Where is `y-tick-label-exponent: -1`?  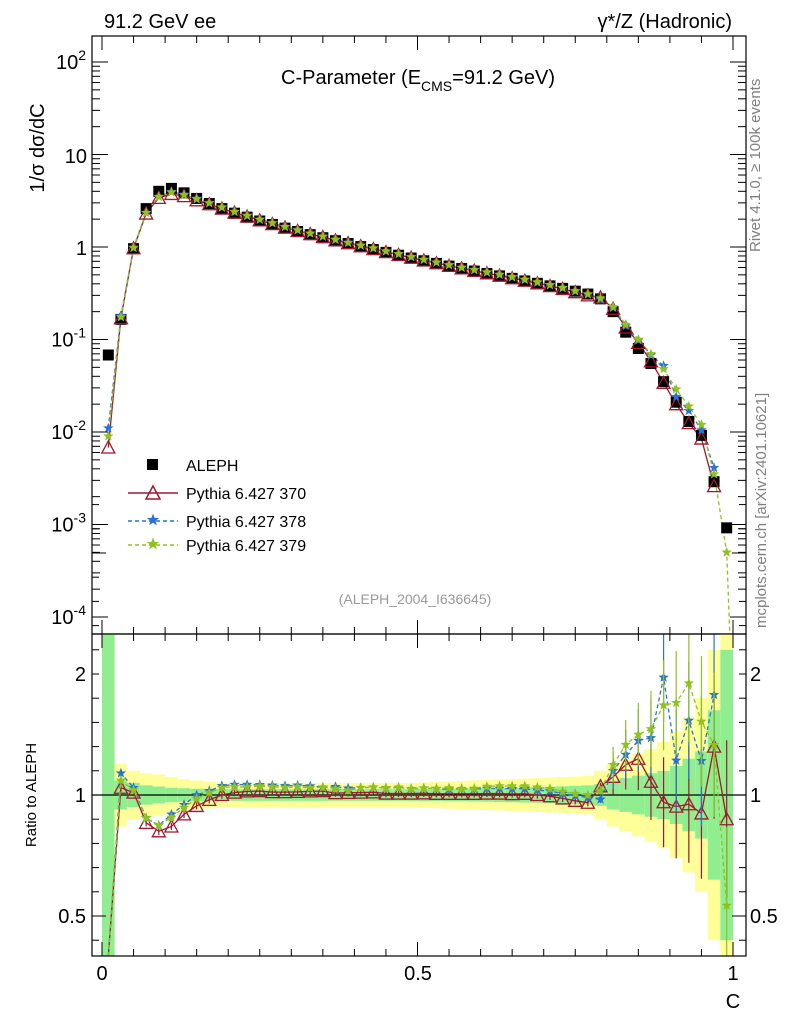 y-tick-label-exponent: -1 is located at coordinates (80, 333).